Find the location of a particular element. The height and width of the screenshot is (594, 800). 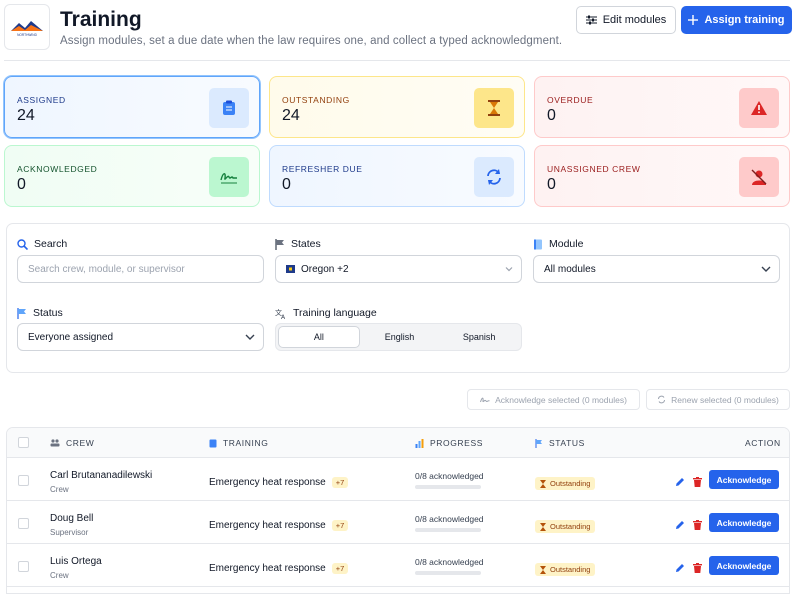

stat-label: REFRESHER DUE is located at coordinates (322, 169).